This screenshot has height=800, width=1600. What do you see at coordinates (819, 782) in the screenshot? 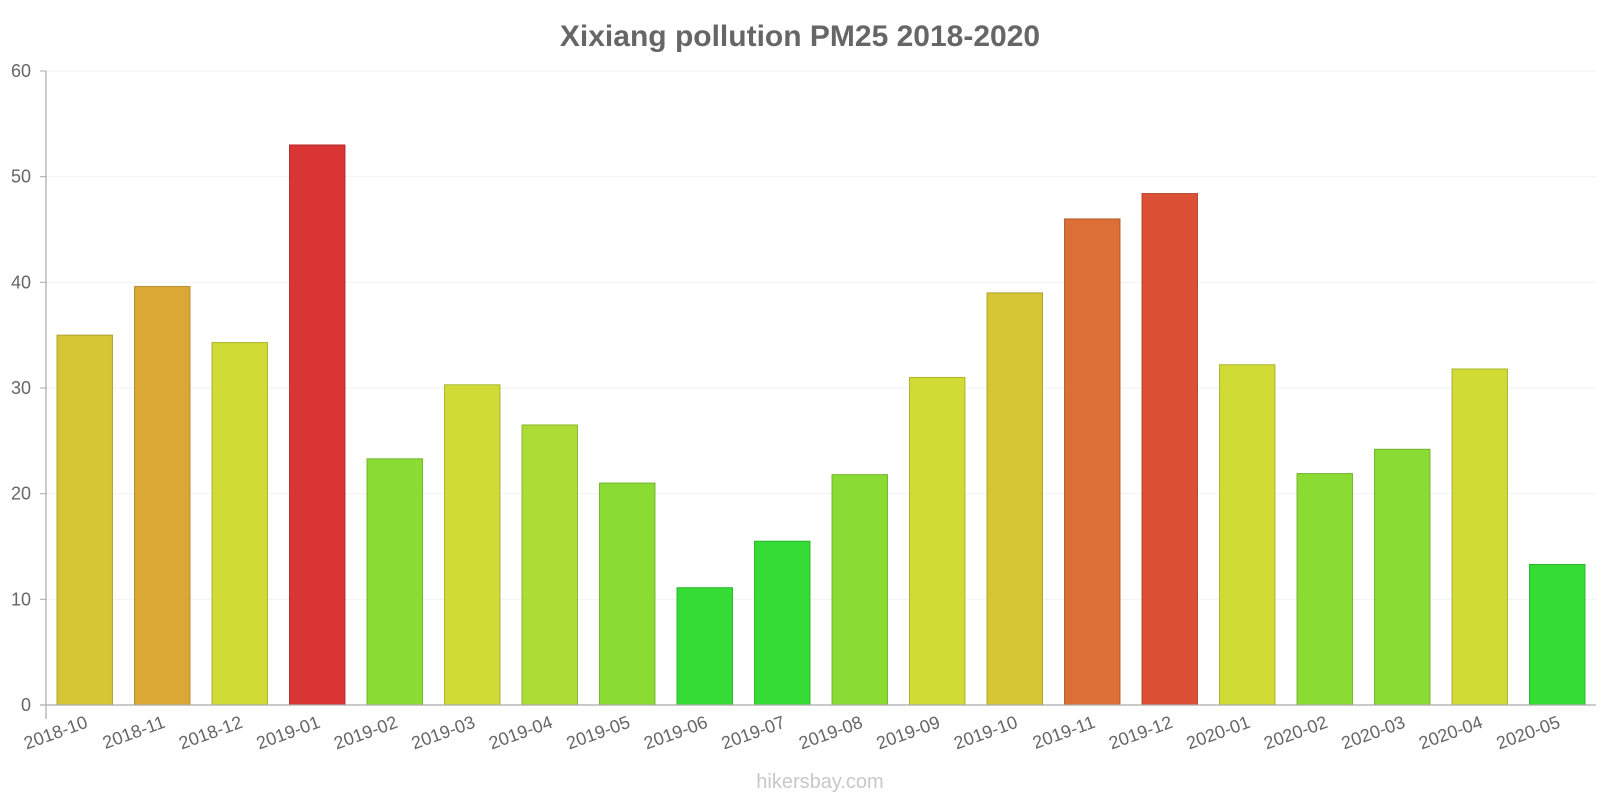
I see `watermark: hikersbay.com` at bounding box center [819, 782].